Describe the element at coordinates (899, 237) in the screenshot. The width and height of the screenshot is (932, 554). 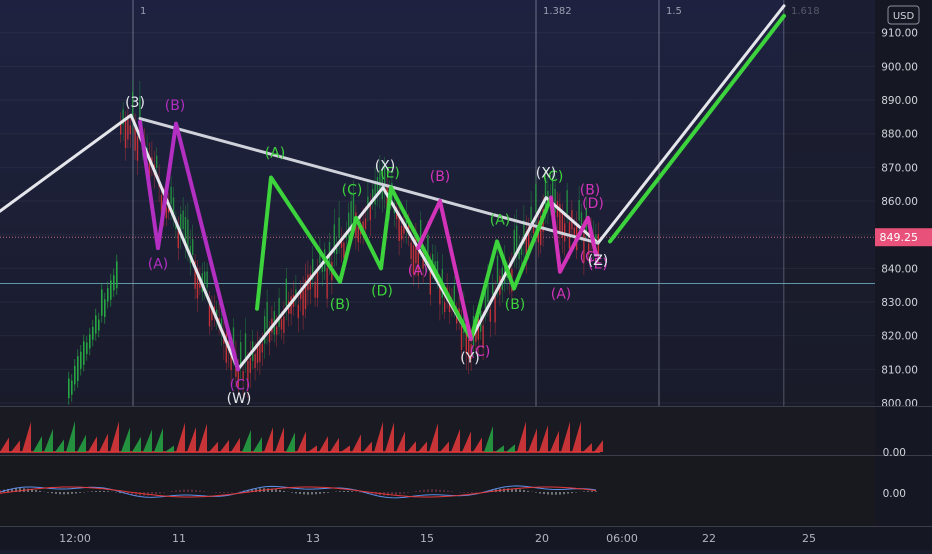
I see `current-price-label: 849.25` at that location.